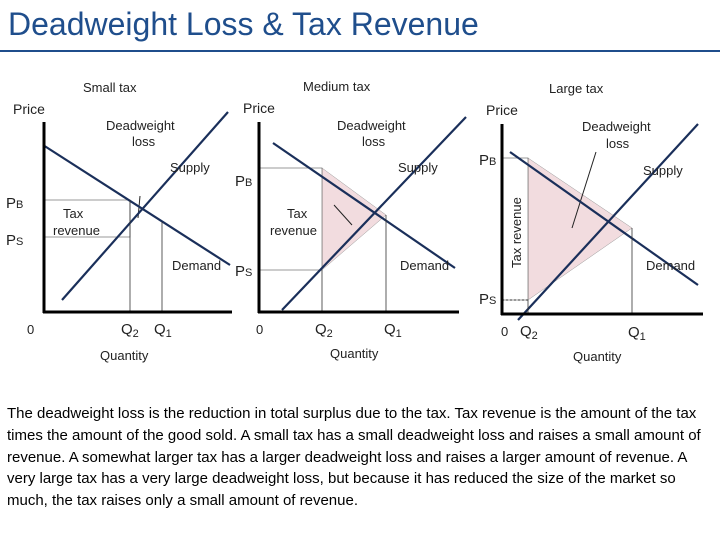  What do you see at coordinates (371, 125) in the screenshot?
I see `medium-dwl-label-1: Deadweight` at bounding box center [371, 125].